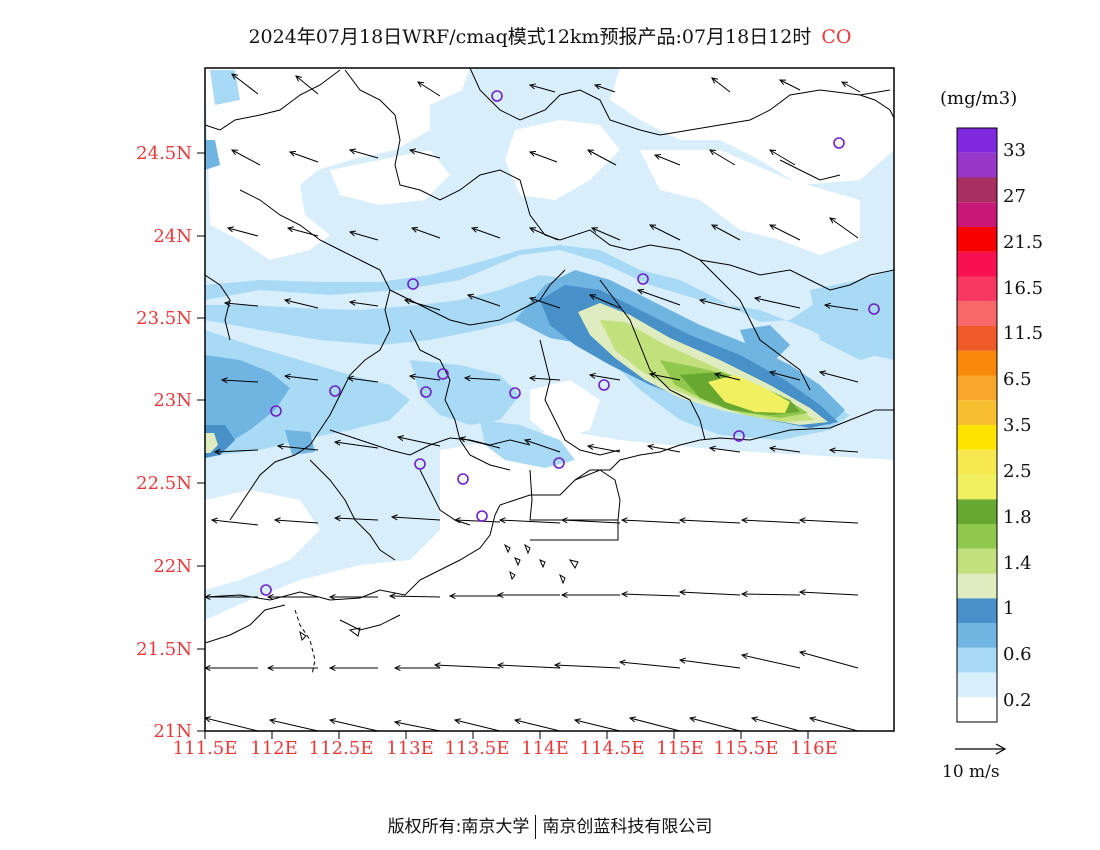  Describe the element at coordinates (765, 342) in the screenshot. I see `band-0.8-blob` at that location.